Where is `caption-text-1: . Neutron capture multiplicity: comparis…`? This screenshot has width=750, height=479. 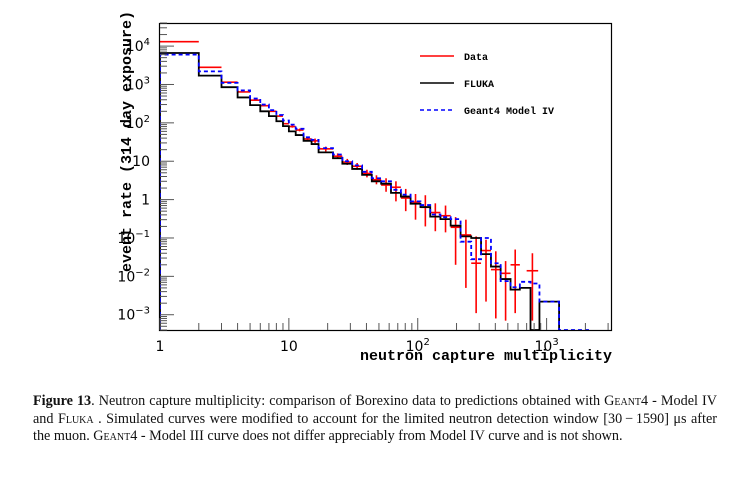 caption-text-1: . Neutron capture multiplicity: comparis… is located at coordinates (348, 401).